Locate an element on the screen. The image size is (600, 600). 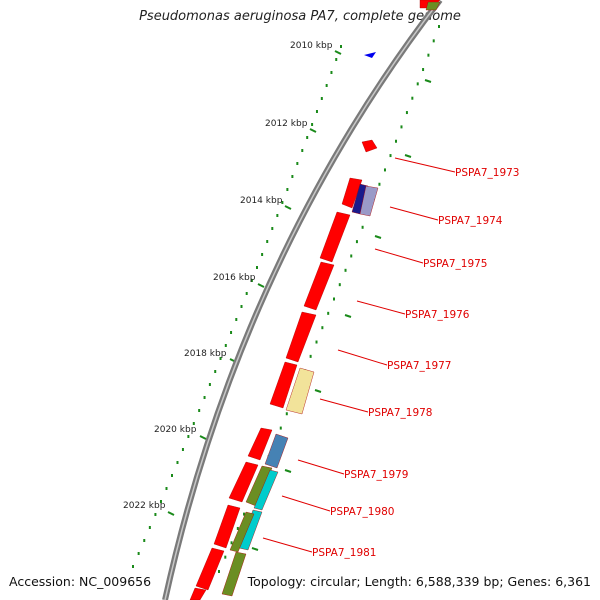
gene-label: PSPA7_1981 is located at coordinates (344, 553).